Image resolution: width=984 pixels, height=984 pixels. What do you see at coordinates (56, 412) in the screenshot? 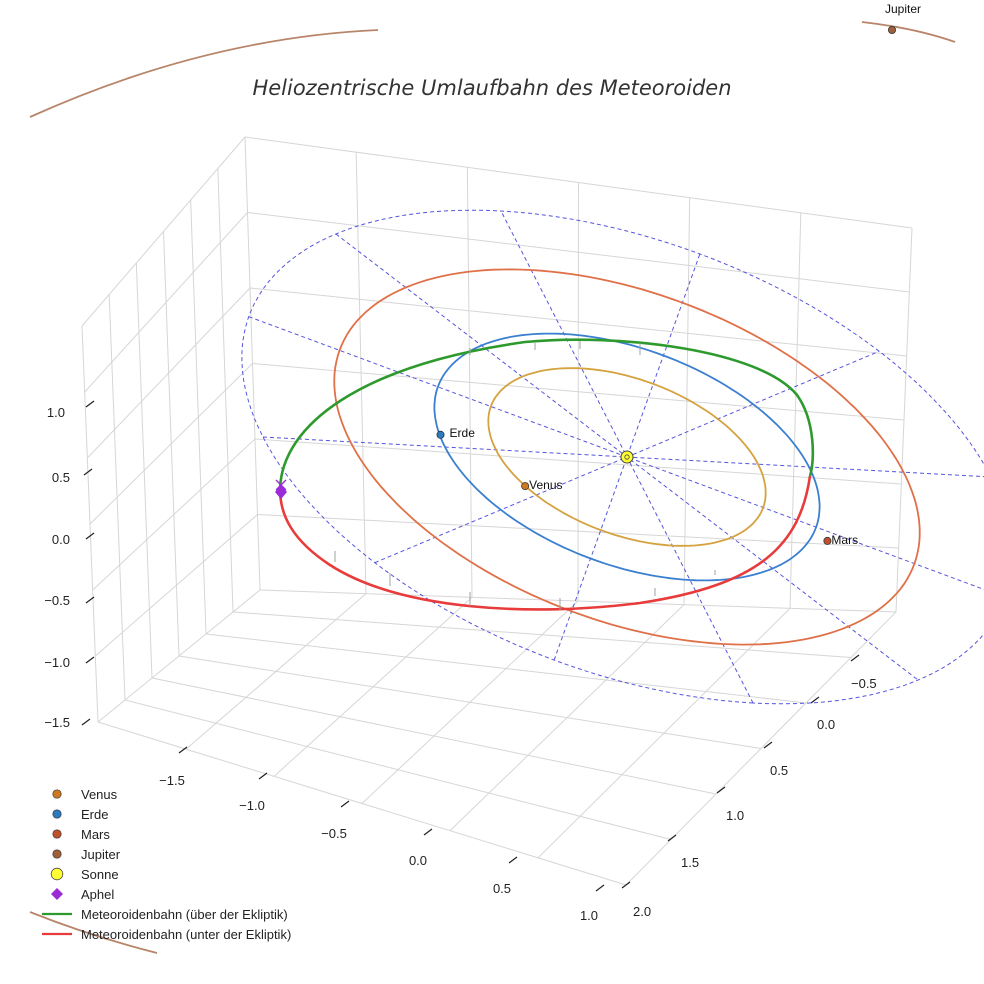
I see `z-tick-label: 1.0` at bounding box center [56, 412].